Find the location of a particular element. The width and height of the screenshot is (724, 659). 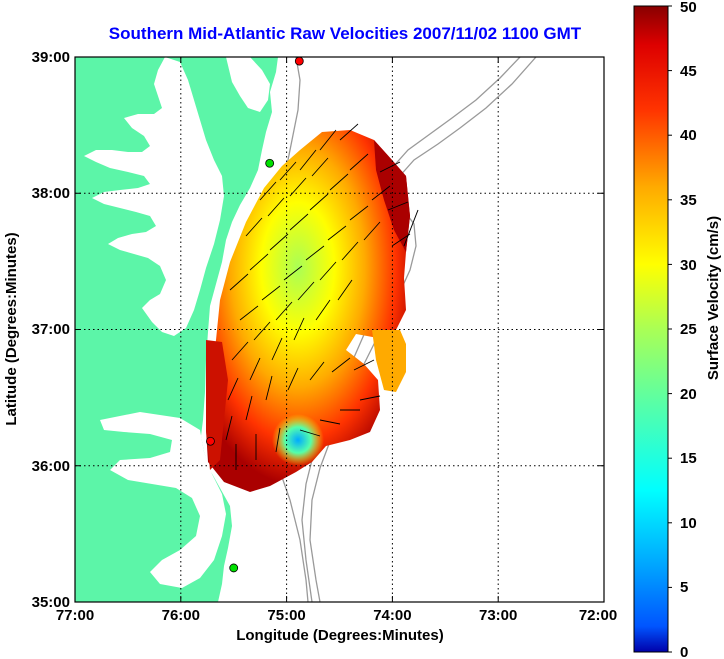

colorbar-tick: 25 is located at coordinates (688, 329).